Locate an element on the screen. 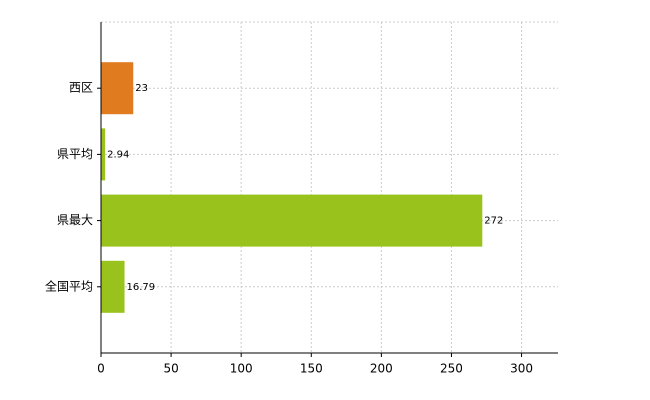 This screenshot has height=400, width=650. y-tick-label: 県最大 is located at coordinates (75, 220).